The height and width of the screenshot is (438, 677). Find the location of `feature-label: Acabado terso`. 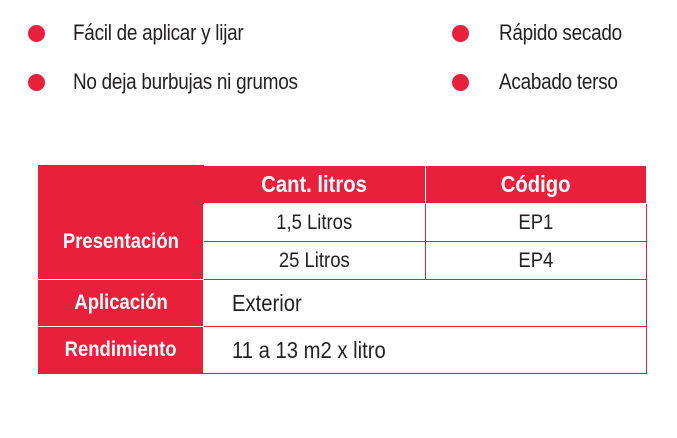

feature-label: Acabado terso is located at coordinates (558, 81).